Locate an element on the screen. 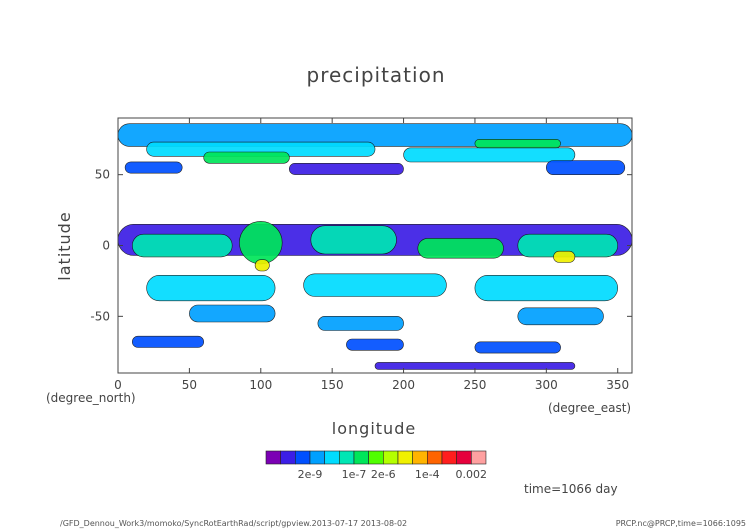 The width and height of the screenshot is (752, 532). x-tick-label: 100 is located at coordinates (260, 385).